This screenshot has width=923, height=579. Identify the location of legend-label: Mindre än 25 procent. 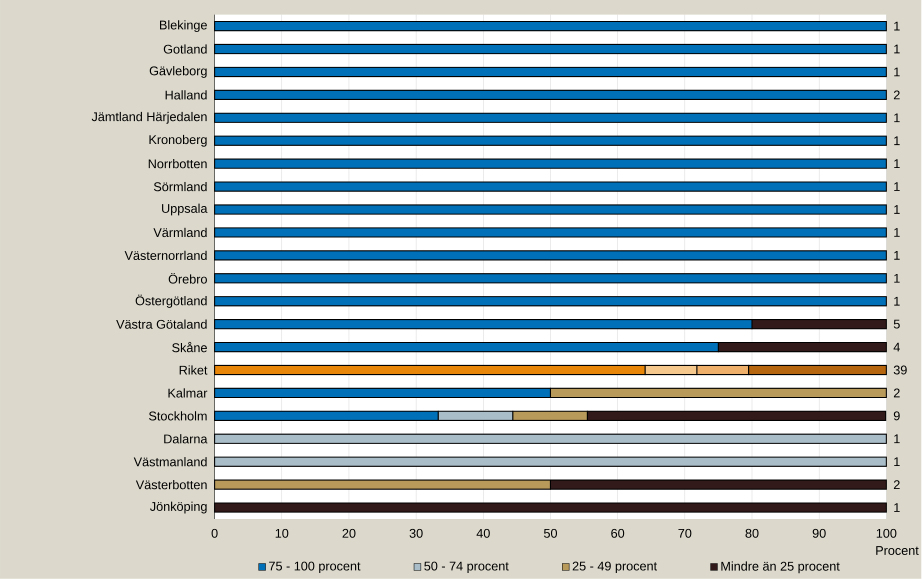
(780, 567).